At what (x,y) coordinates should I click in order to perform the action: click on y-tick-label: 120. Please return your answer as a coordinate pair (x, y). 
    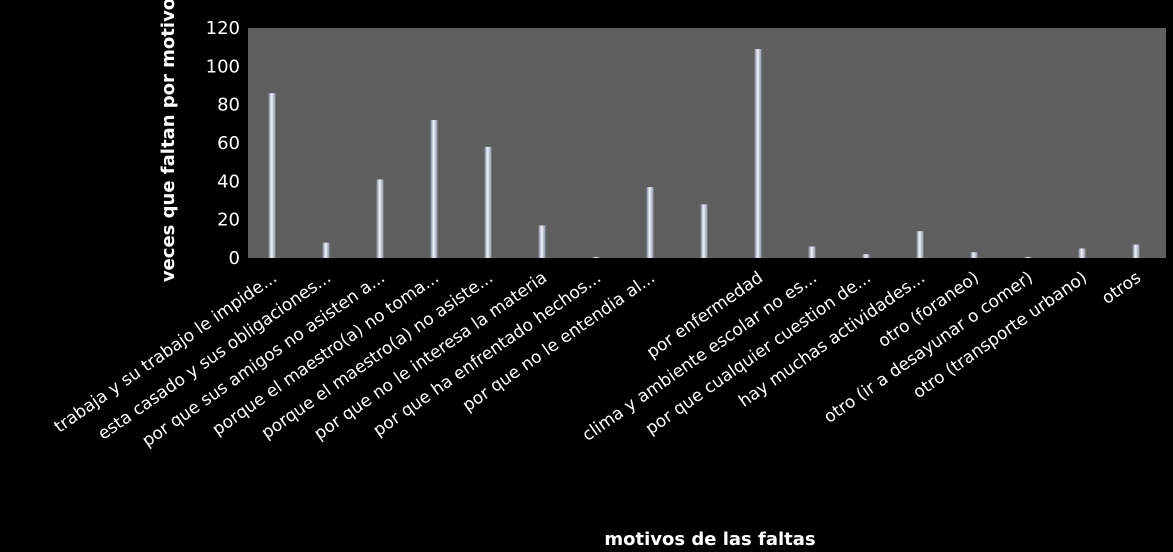
    Looking at the image, I should click on (223, 28).